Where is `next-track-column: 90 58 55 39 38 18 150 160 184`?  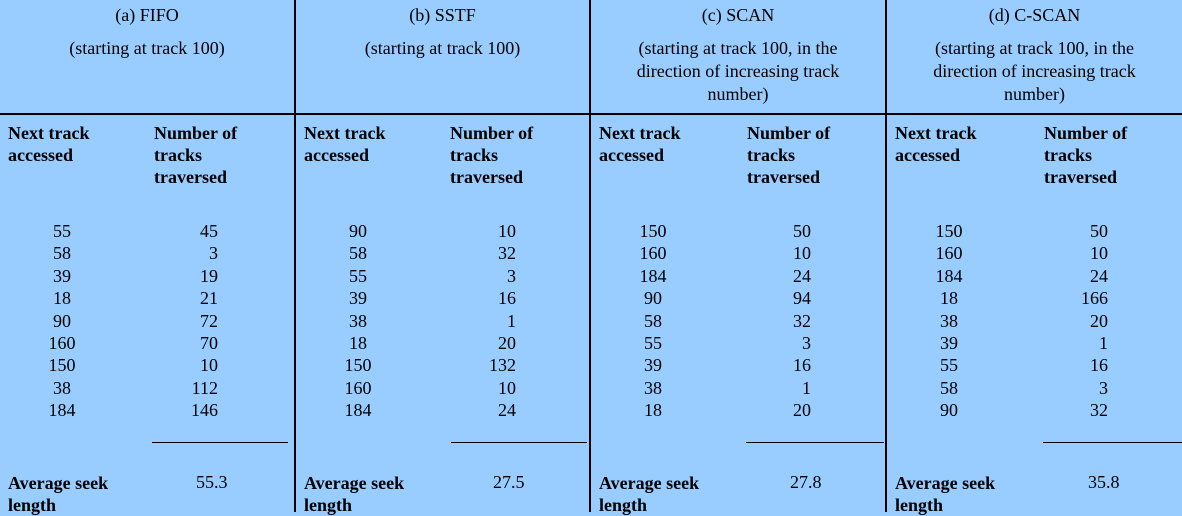
next-track-column: 90 58 55 39 38 18 150 160 184 is located at coordinates (358, 321).